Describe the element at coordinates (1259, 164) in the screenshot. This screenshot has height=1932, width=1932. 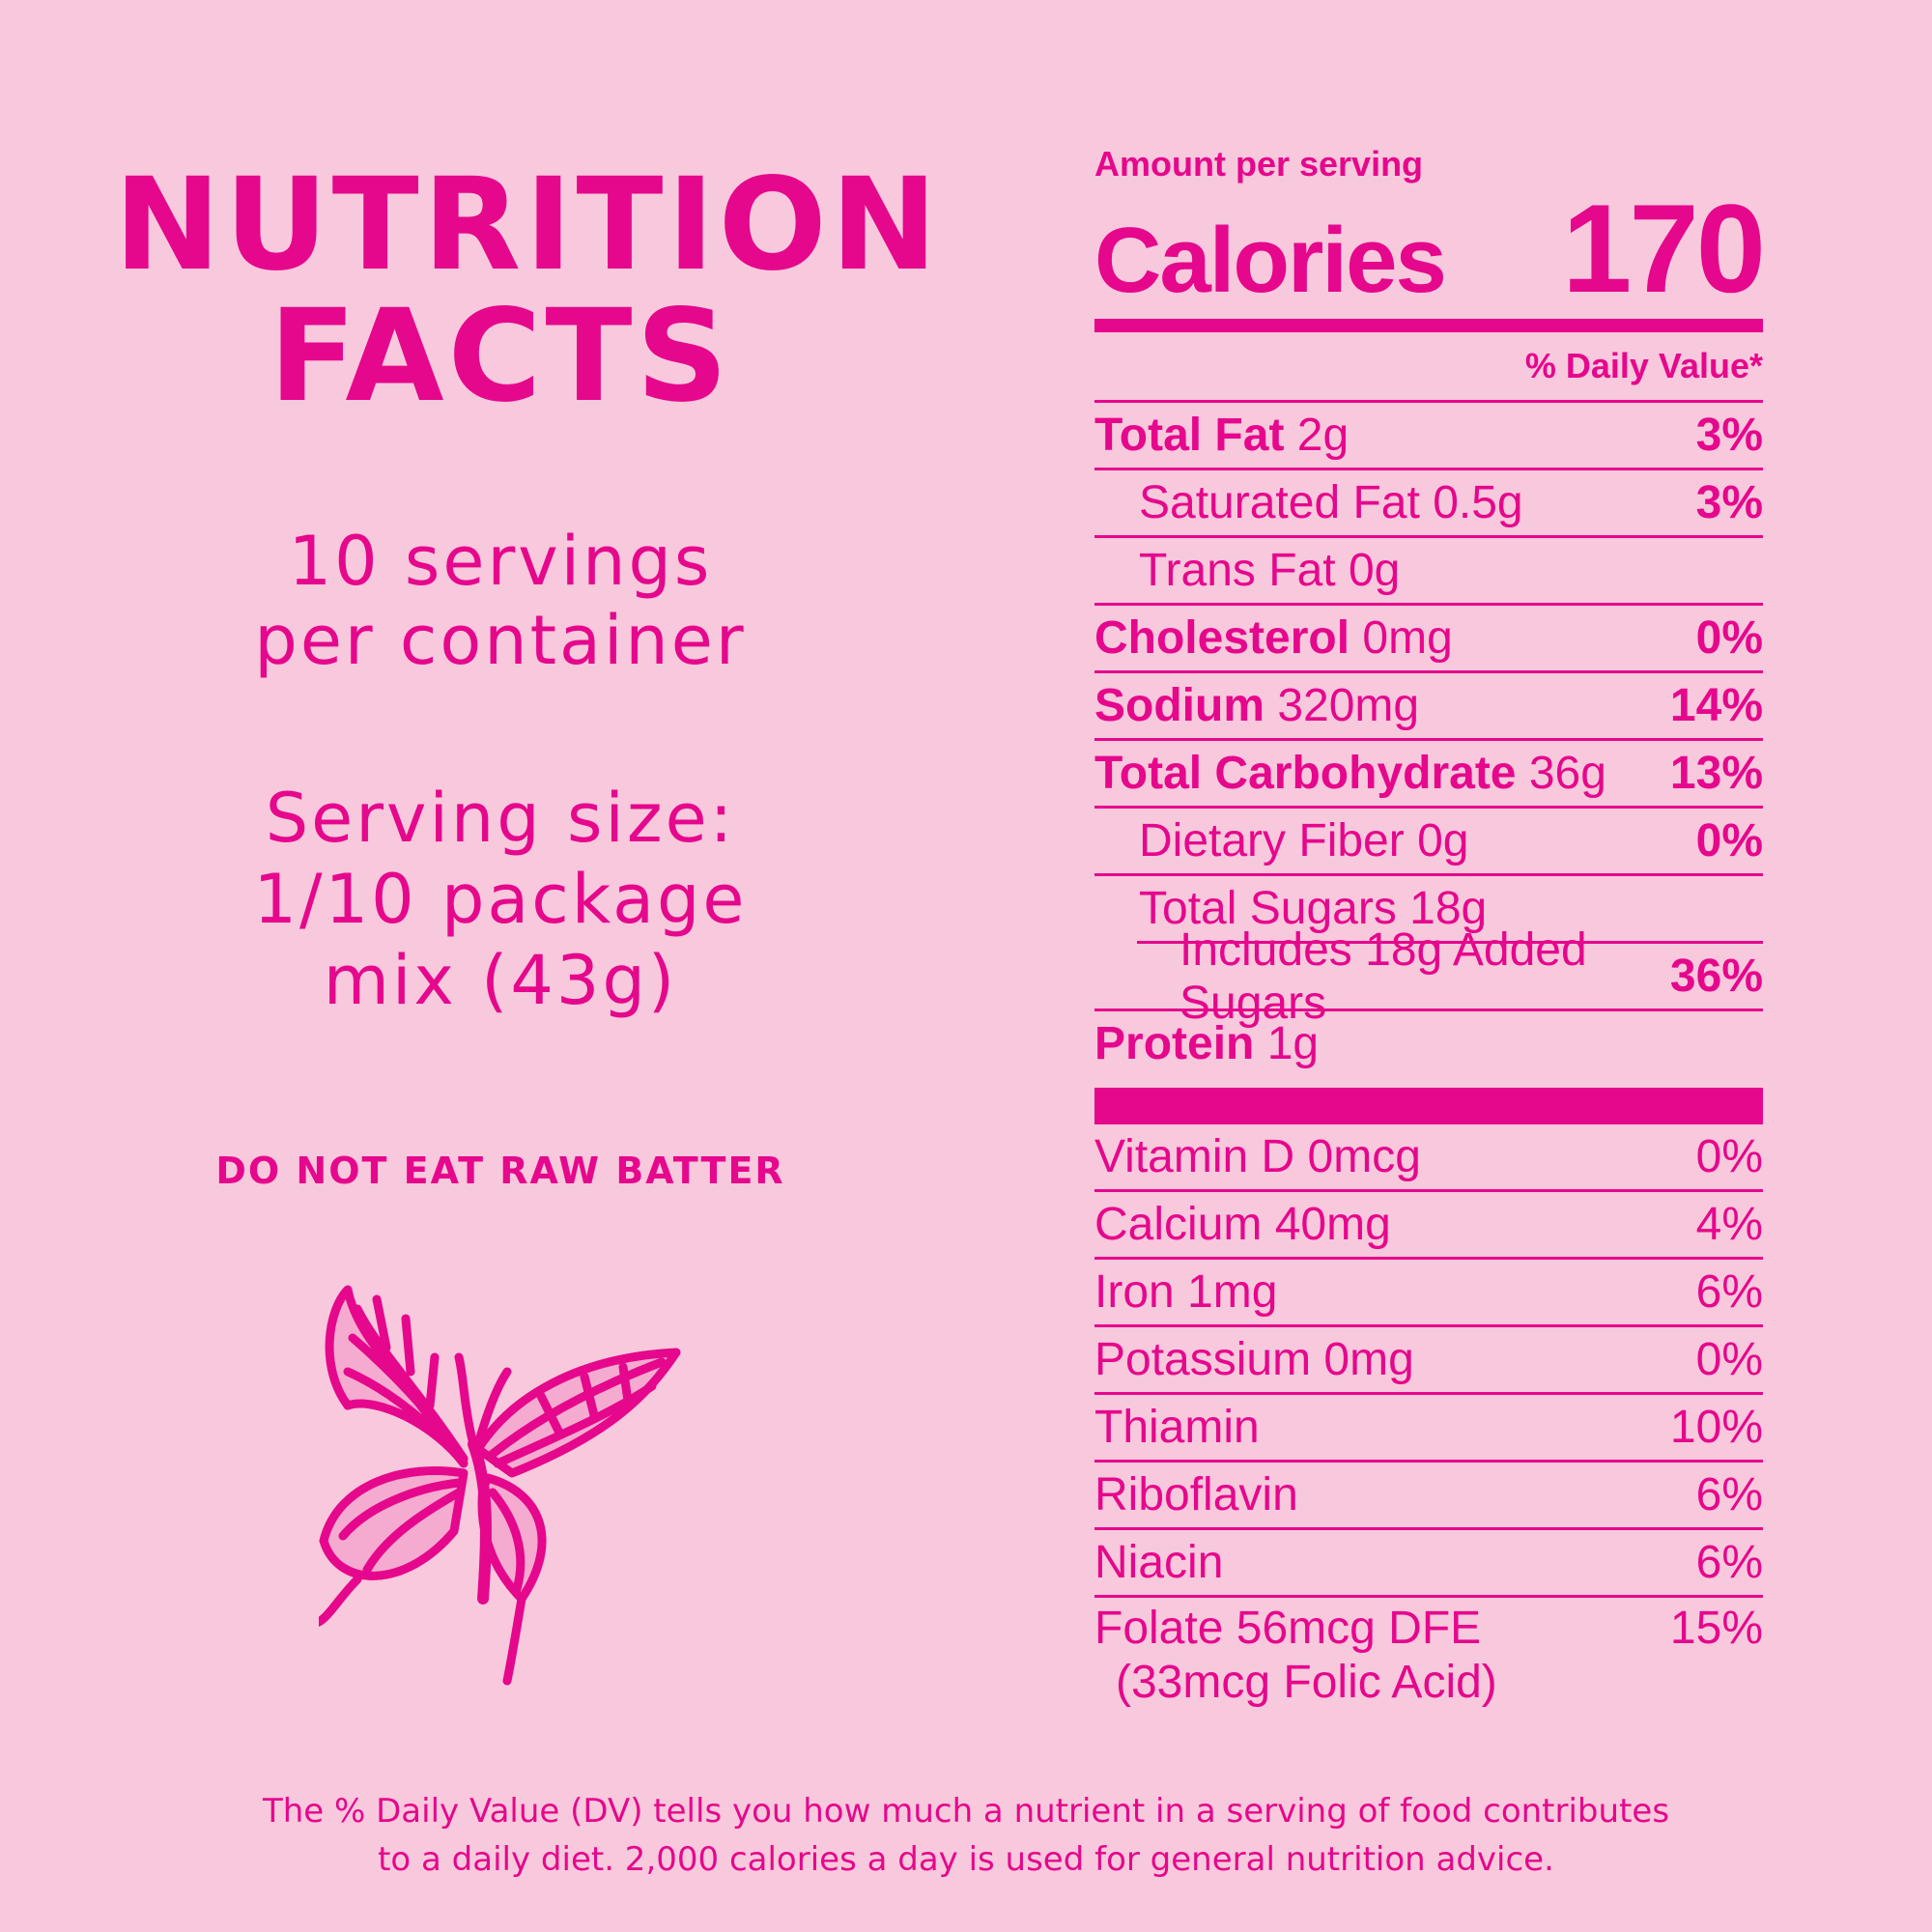
I see `amount-per-serving: Amount per serving` at that location.